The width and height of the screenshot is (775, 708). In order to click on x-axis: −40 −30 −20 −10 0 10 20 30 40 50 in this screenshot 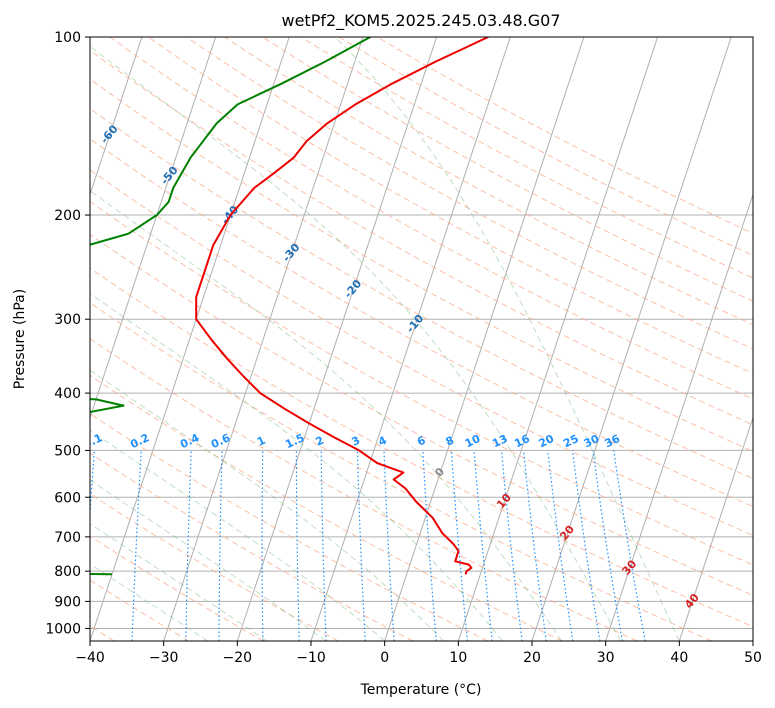, I will do `click(418, 653)`.